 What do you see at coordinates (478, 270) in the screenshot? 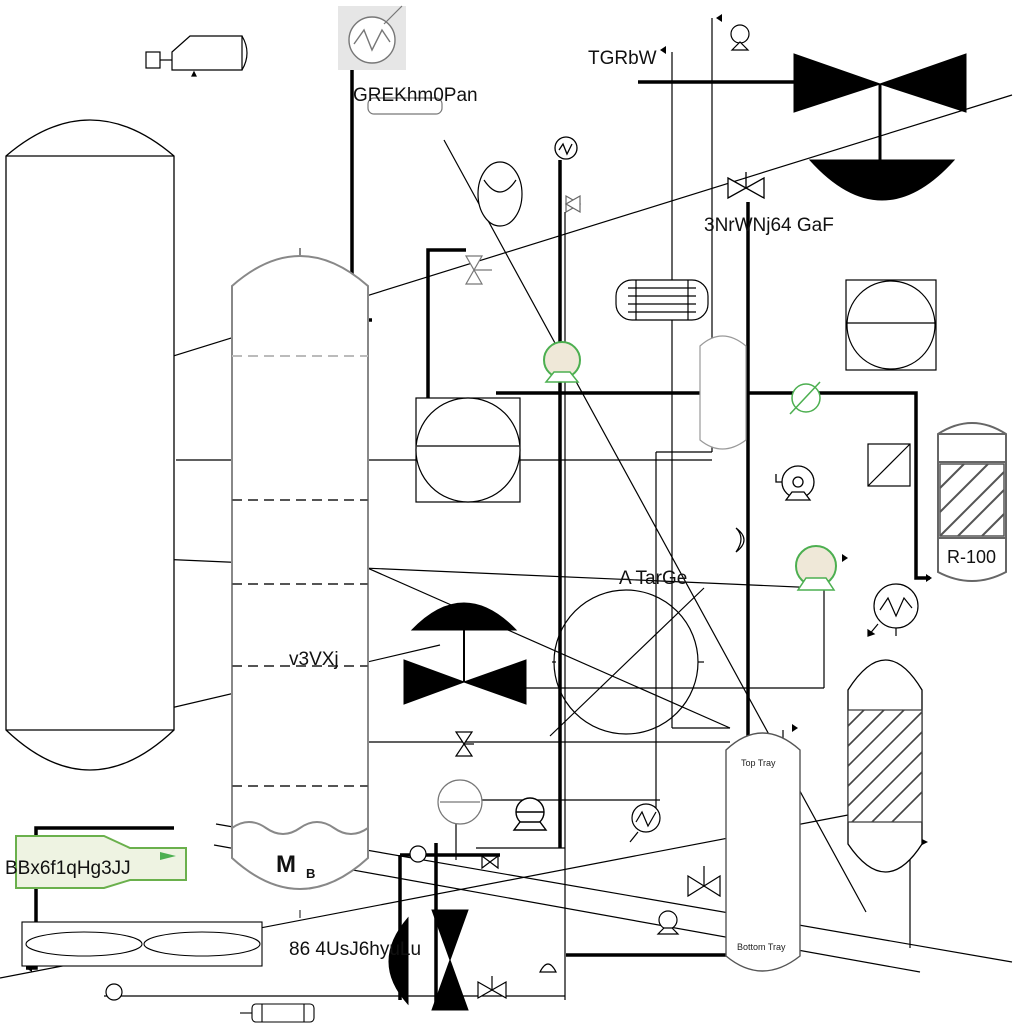
I see `vertical-valve-icon` at bounding box center [478, 270].